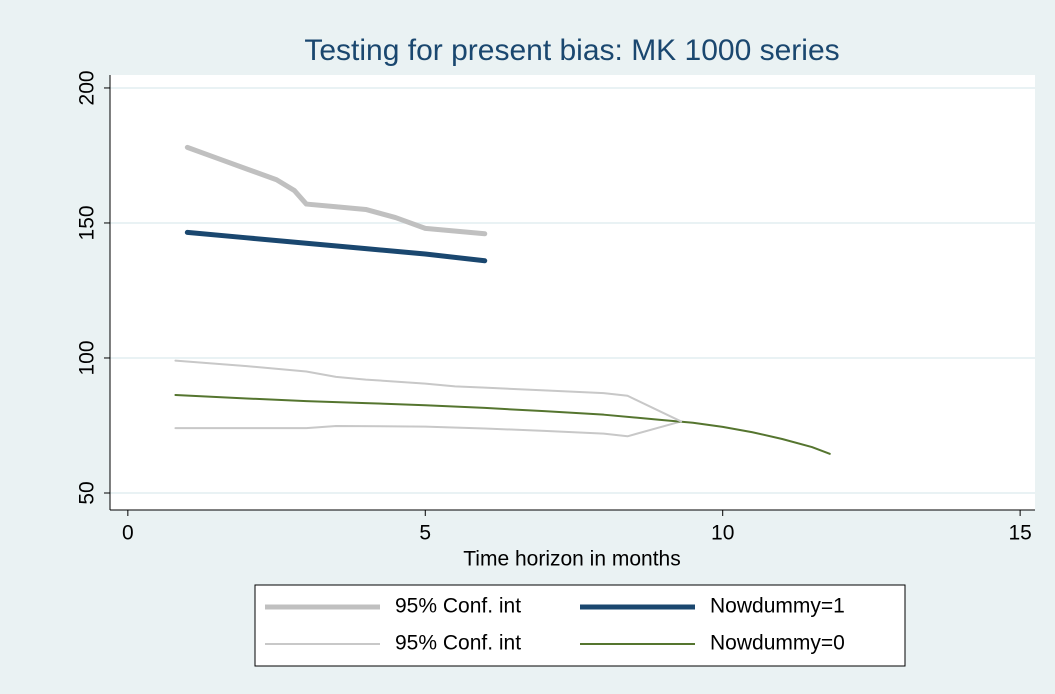 Image resolution: width=1055 pixels, height=694 pixels. I want to click on legend-label: Nowdummy=1, so click(777, 606).